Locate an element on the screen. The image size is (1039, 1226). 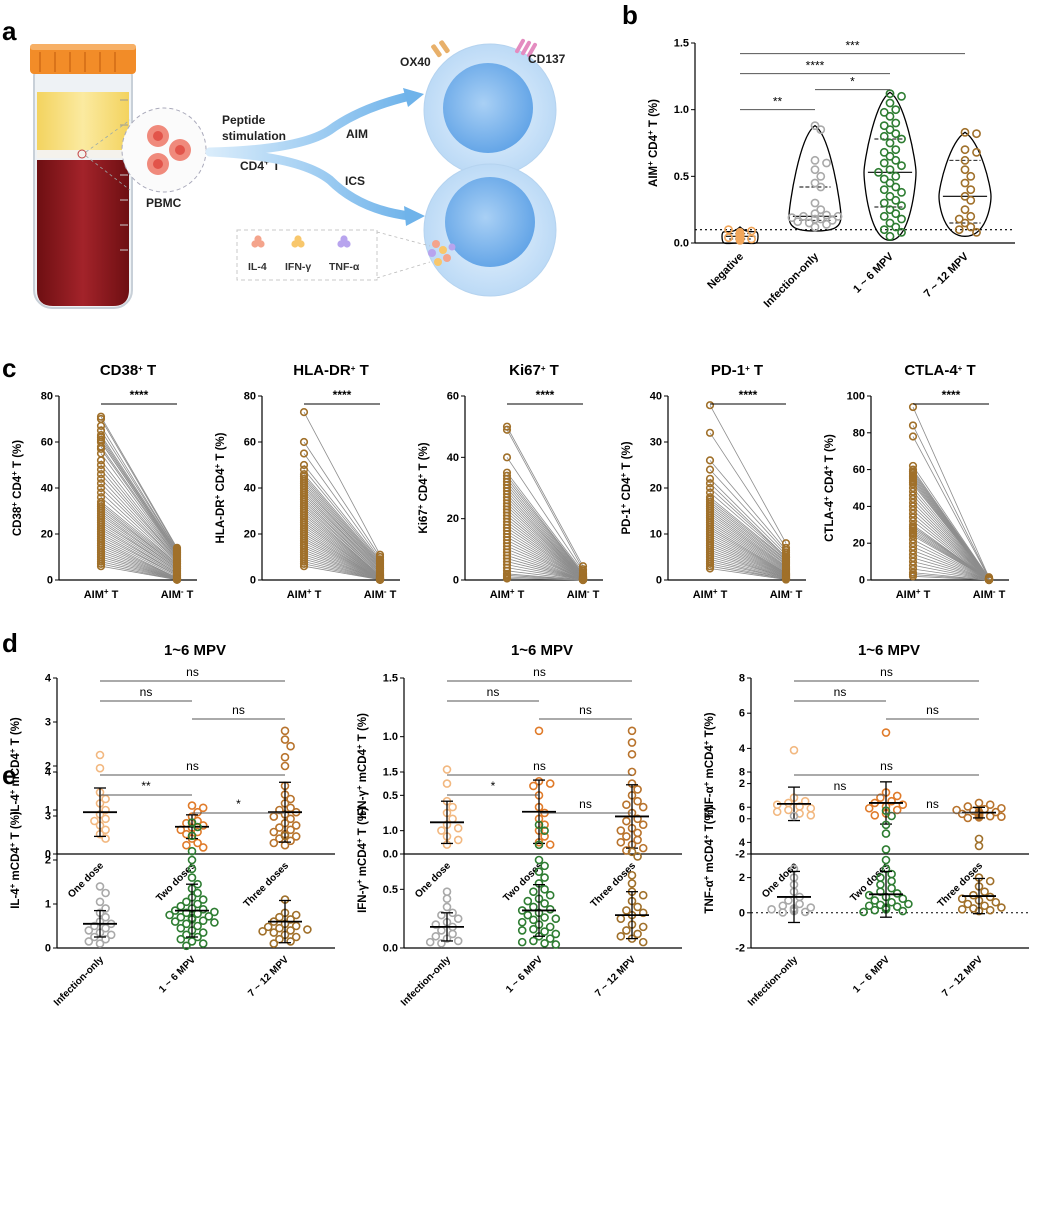
chart-d1-sig-label: ns is located at coordinates (238, 710).